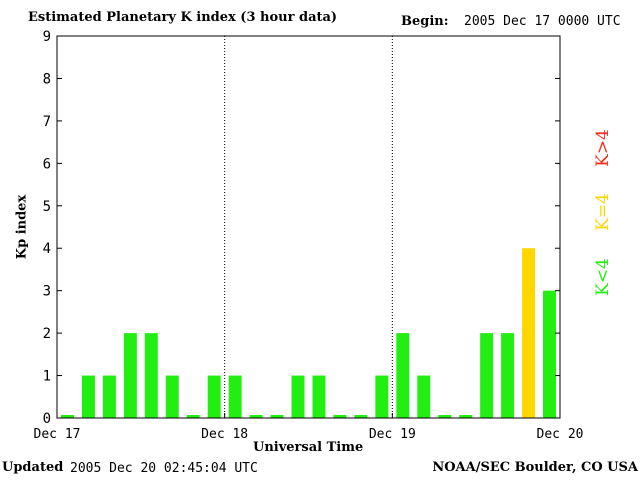  I want to click on y-tick-label: 8, so click(47, 79).